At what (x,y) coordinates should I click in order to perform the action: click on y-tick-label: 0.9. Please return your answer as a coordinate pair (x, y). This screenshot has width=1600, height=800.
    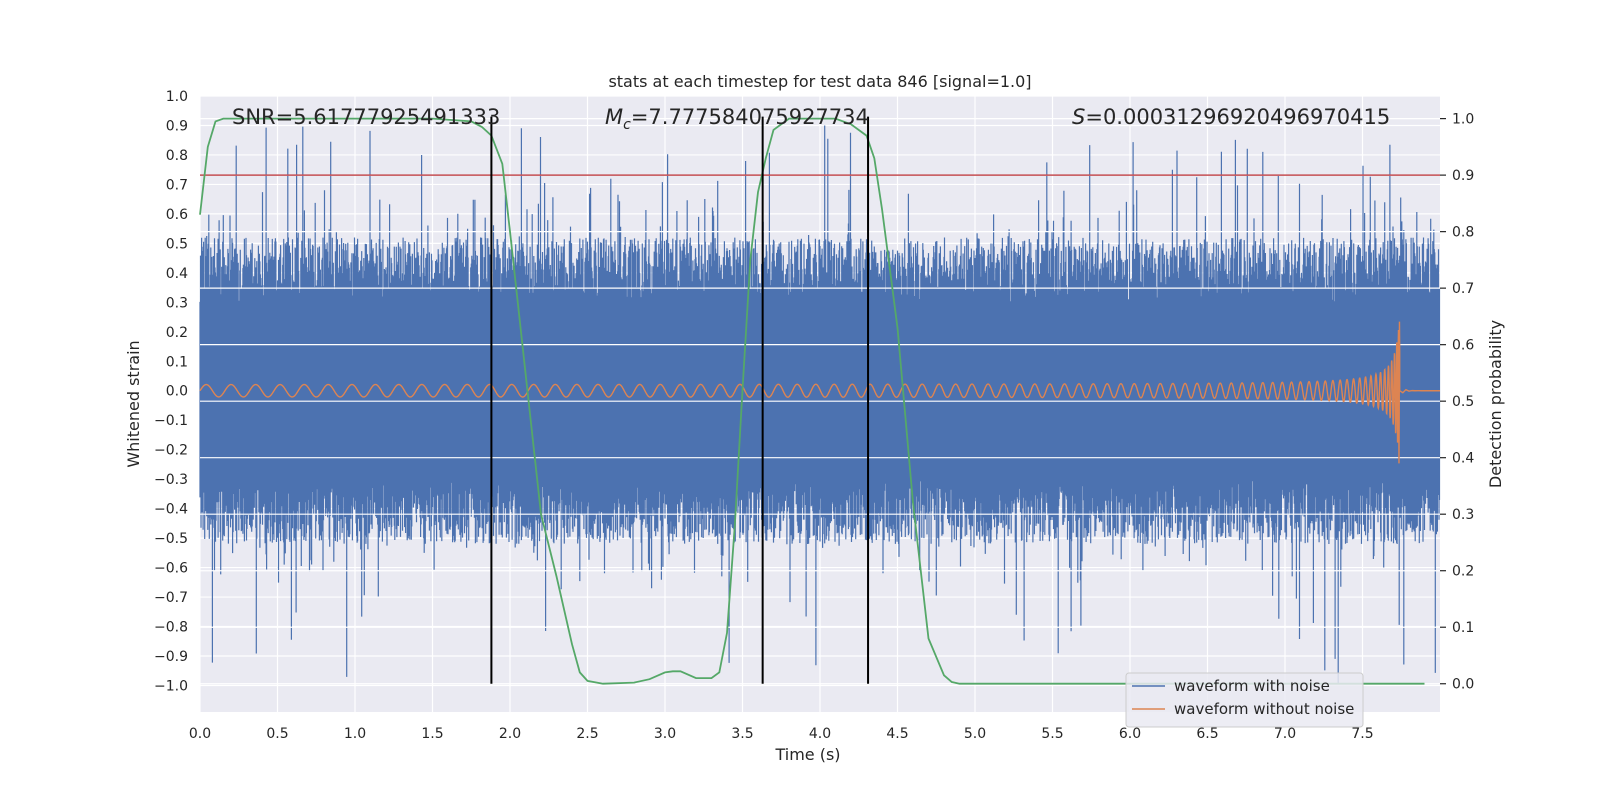
    Looking at the image, I should click on (177, 126).